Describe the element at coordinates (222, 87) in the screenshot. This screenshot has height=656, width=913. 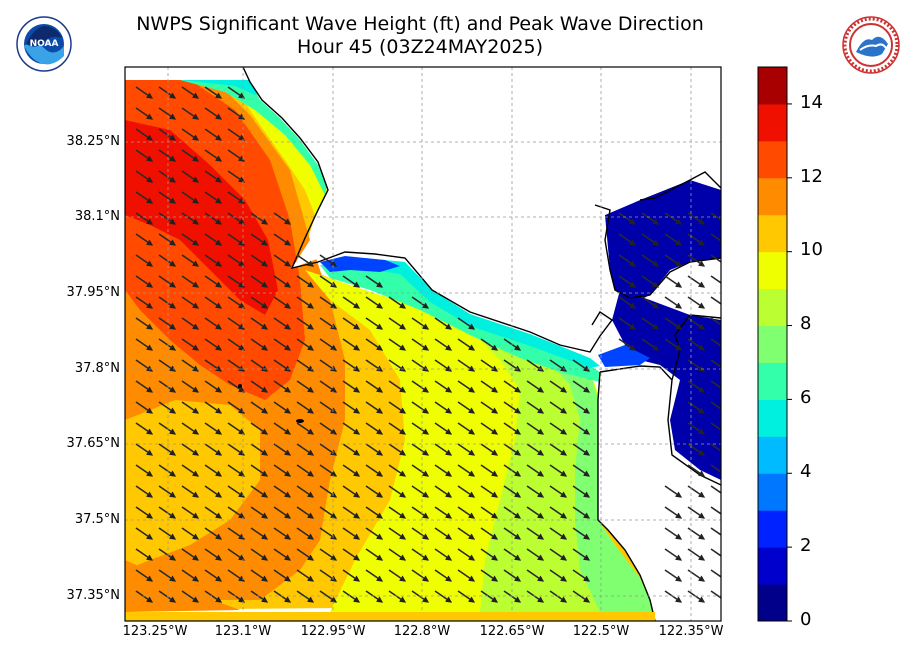
I see `band-north-strip-c2` at that location.